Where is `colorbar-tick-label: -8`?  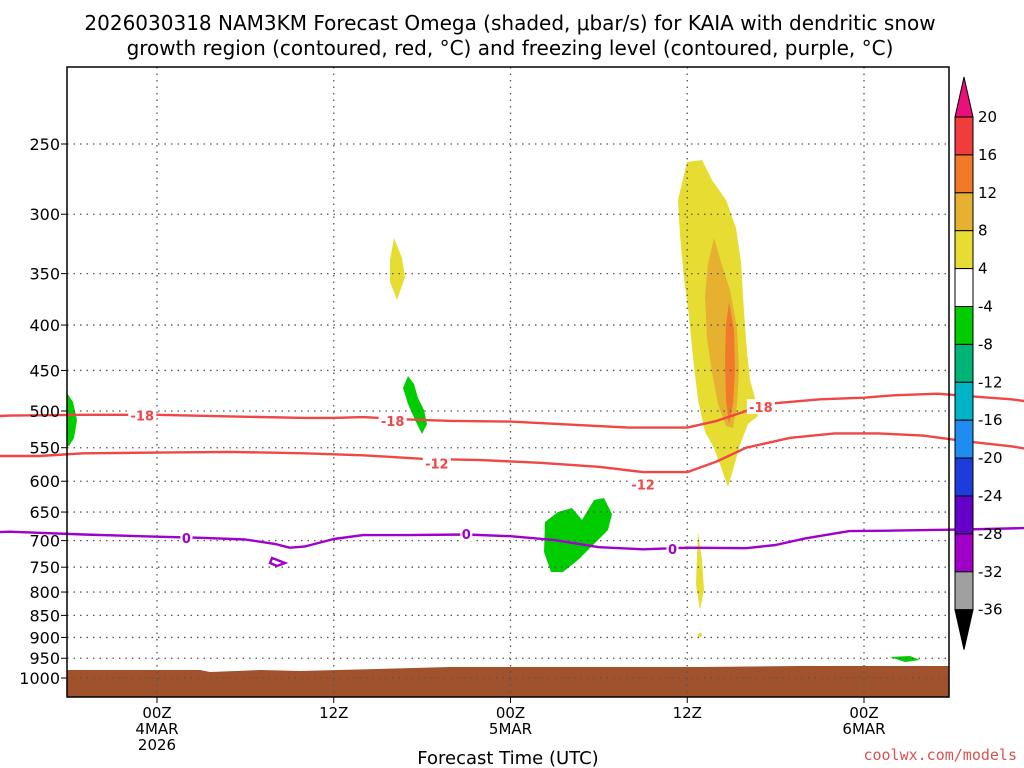 colorbar-tick-label: -8 is located at coordinates (985, 344).